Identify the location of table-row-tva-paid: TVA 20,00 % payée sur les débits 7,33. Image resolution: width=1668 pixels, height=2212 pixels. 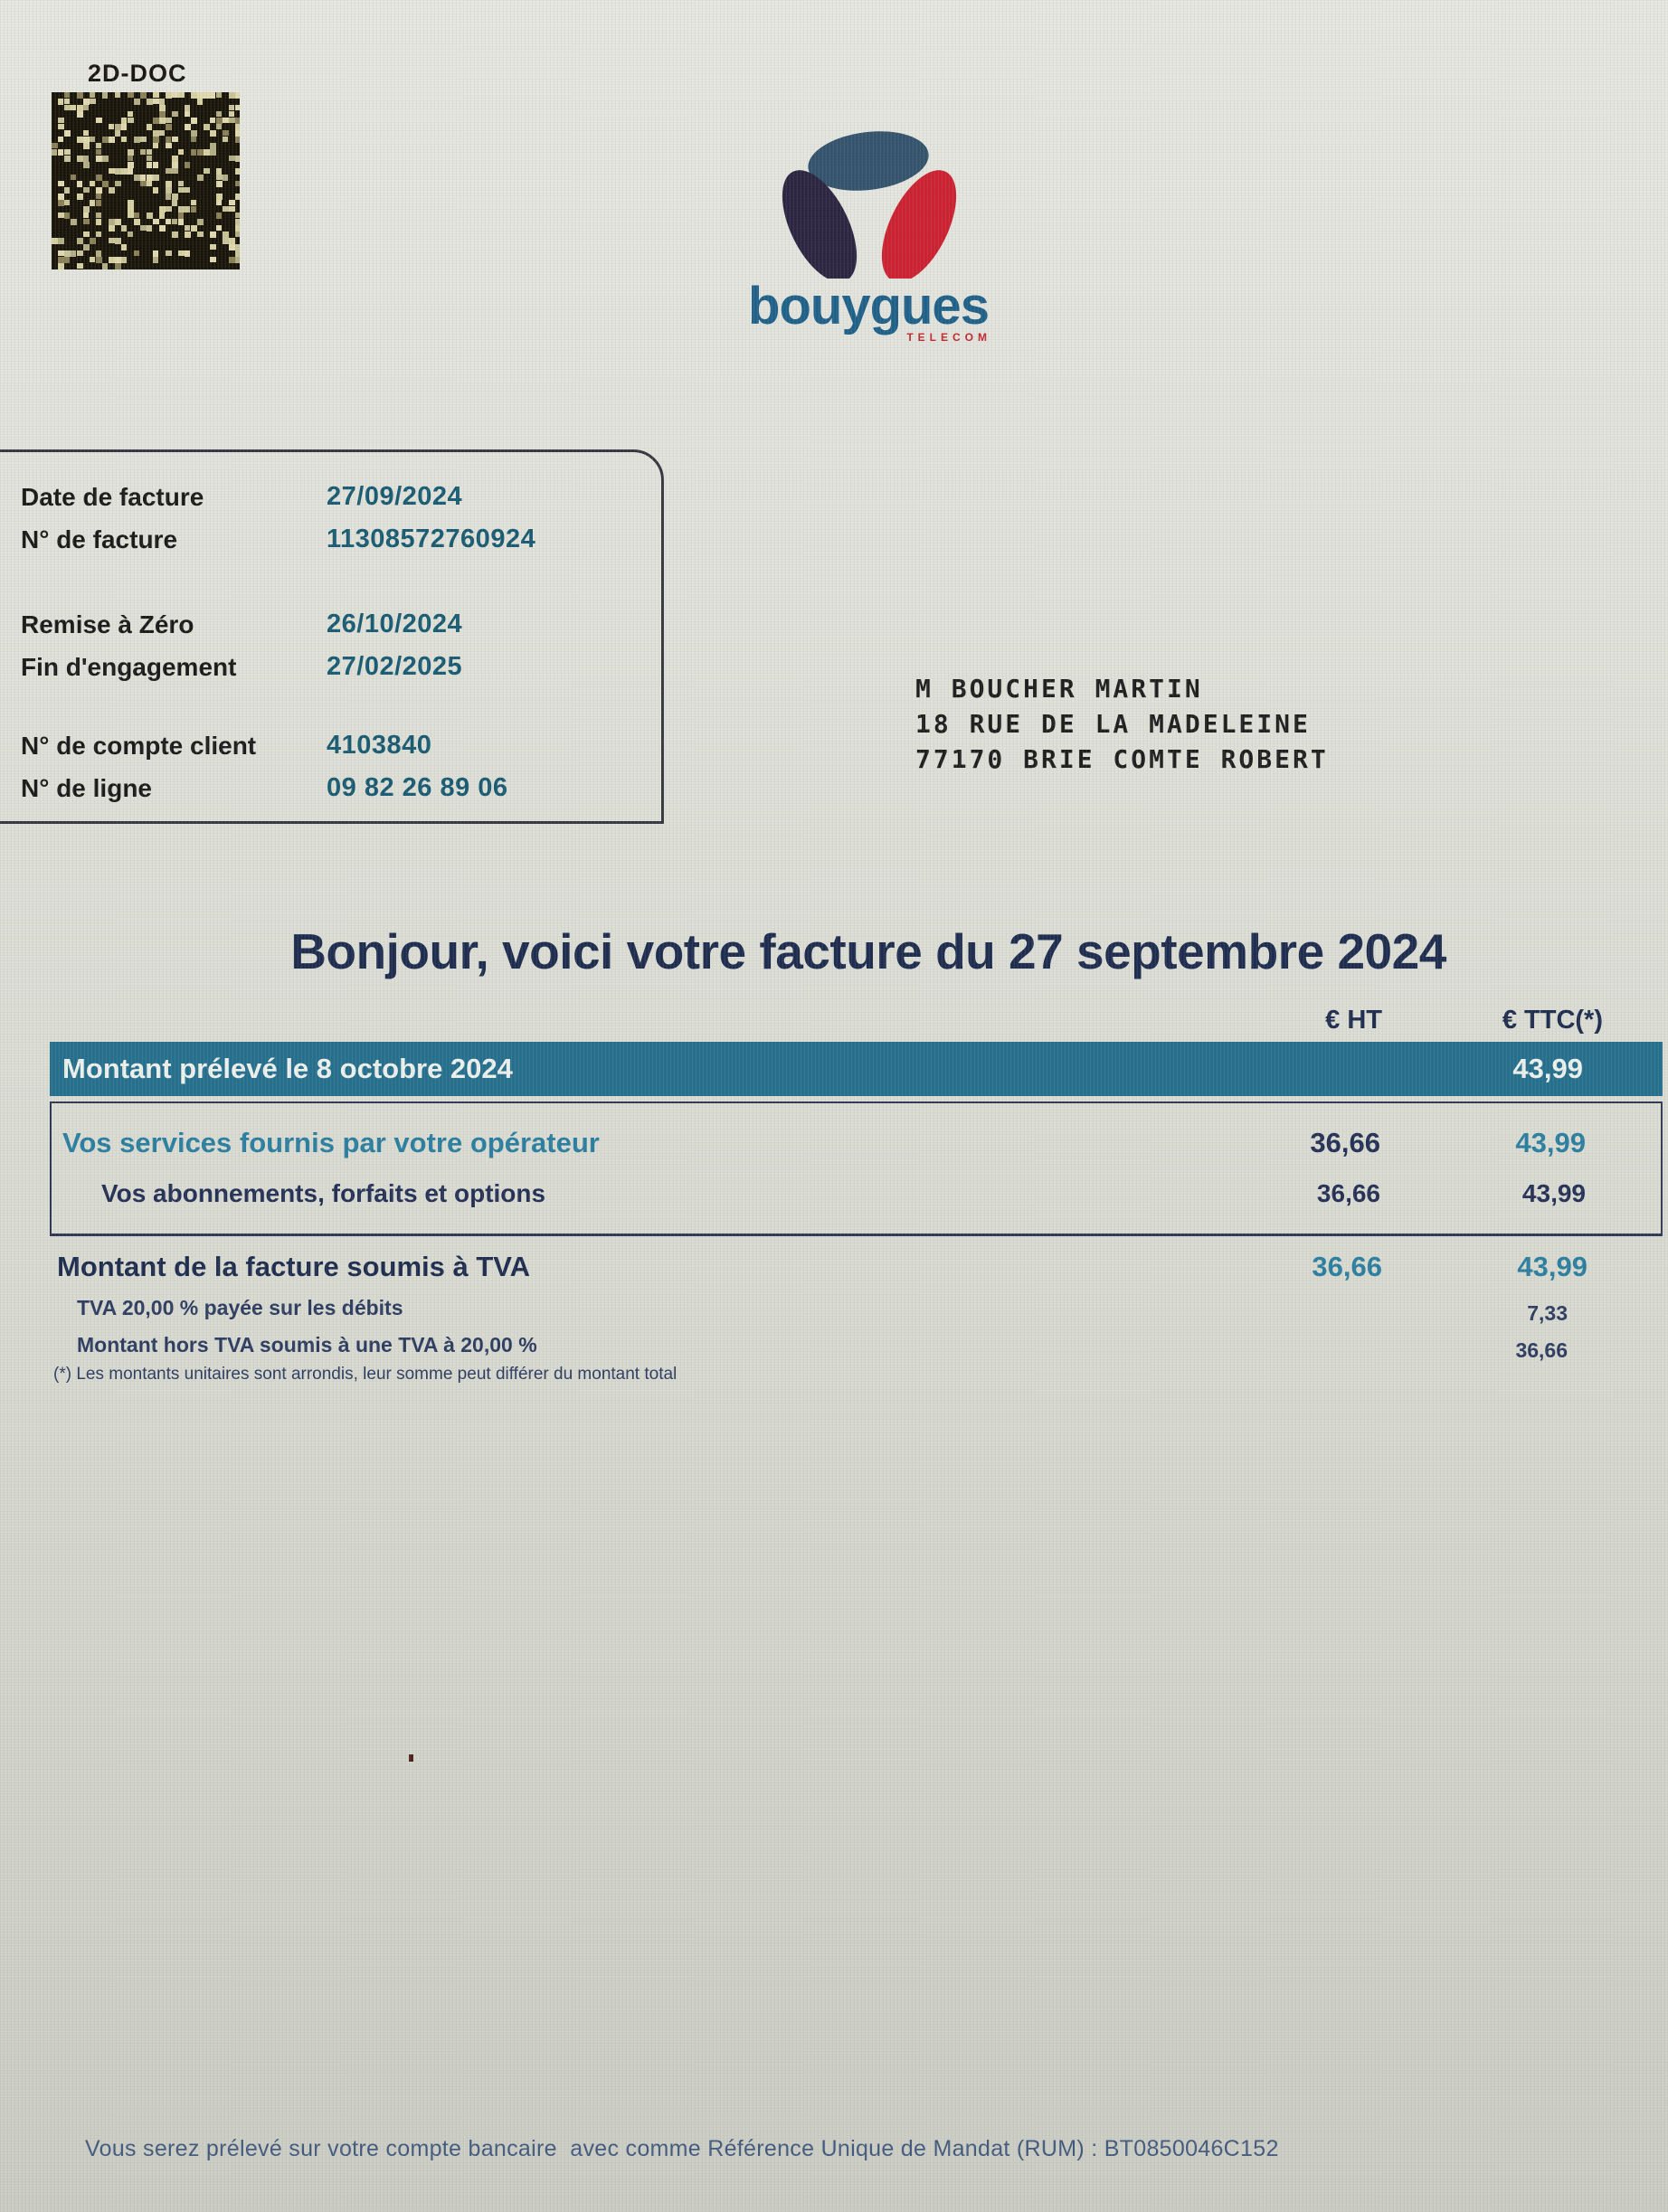
(857, 1311).